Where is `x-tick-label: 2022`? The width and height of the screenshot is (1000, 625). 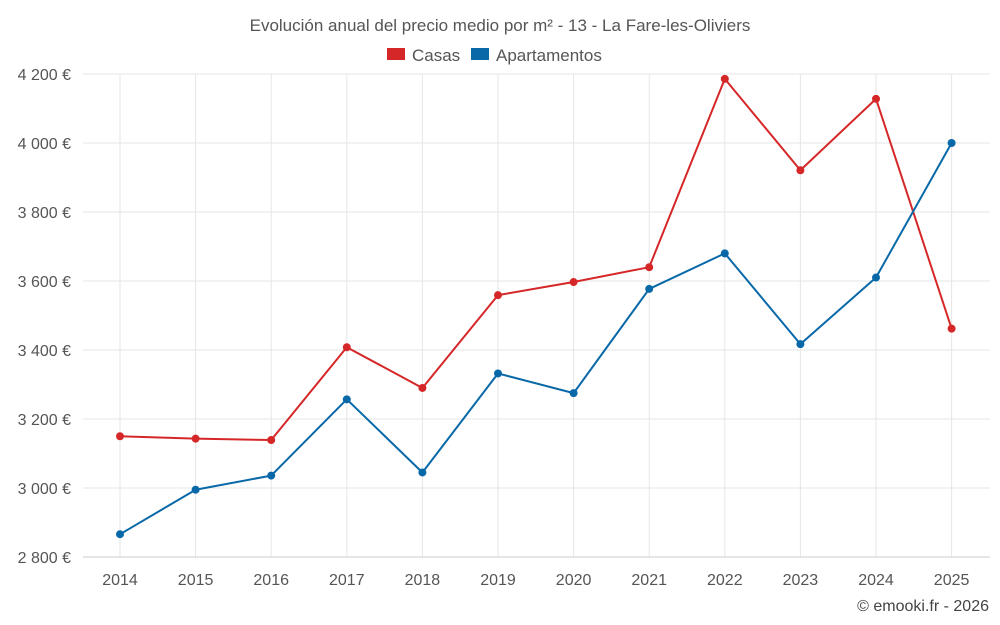
x-tick-label: 2022 is located at coordinates (725, 580).